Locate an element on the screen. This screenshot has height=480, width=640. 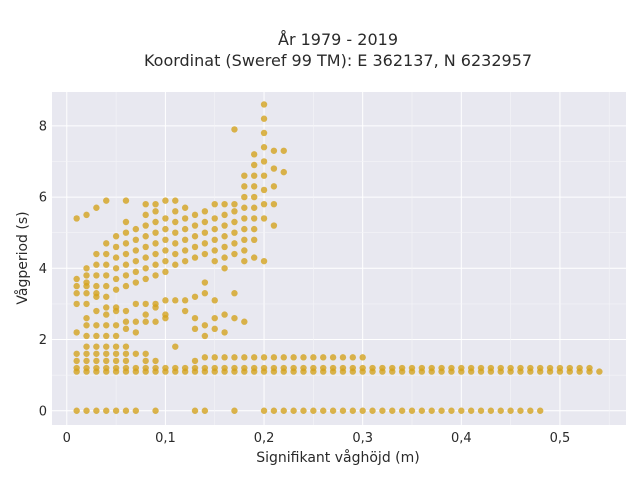
y-tick-label: 4 is located at coordinates (43, 269).